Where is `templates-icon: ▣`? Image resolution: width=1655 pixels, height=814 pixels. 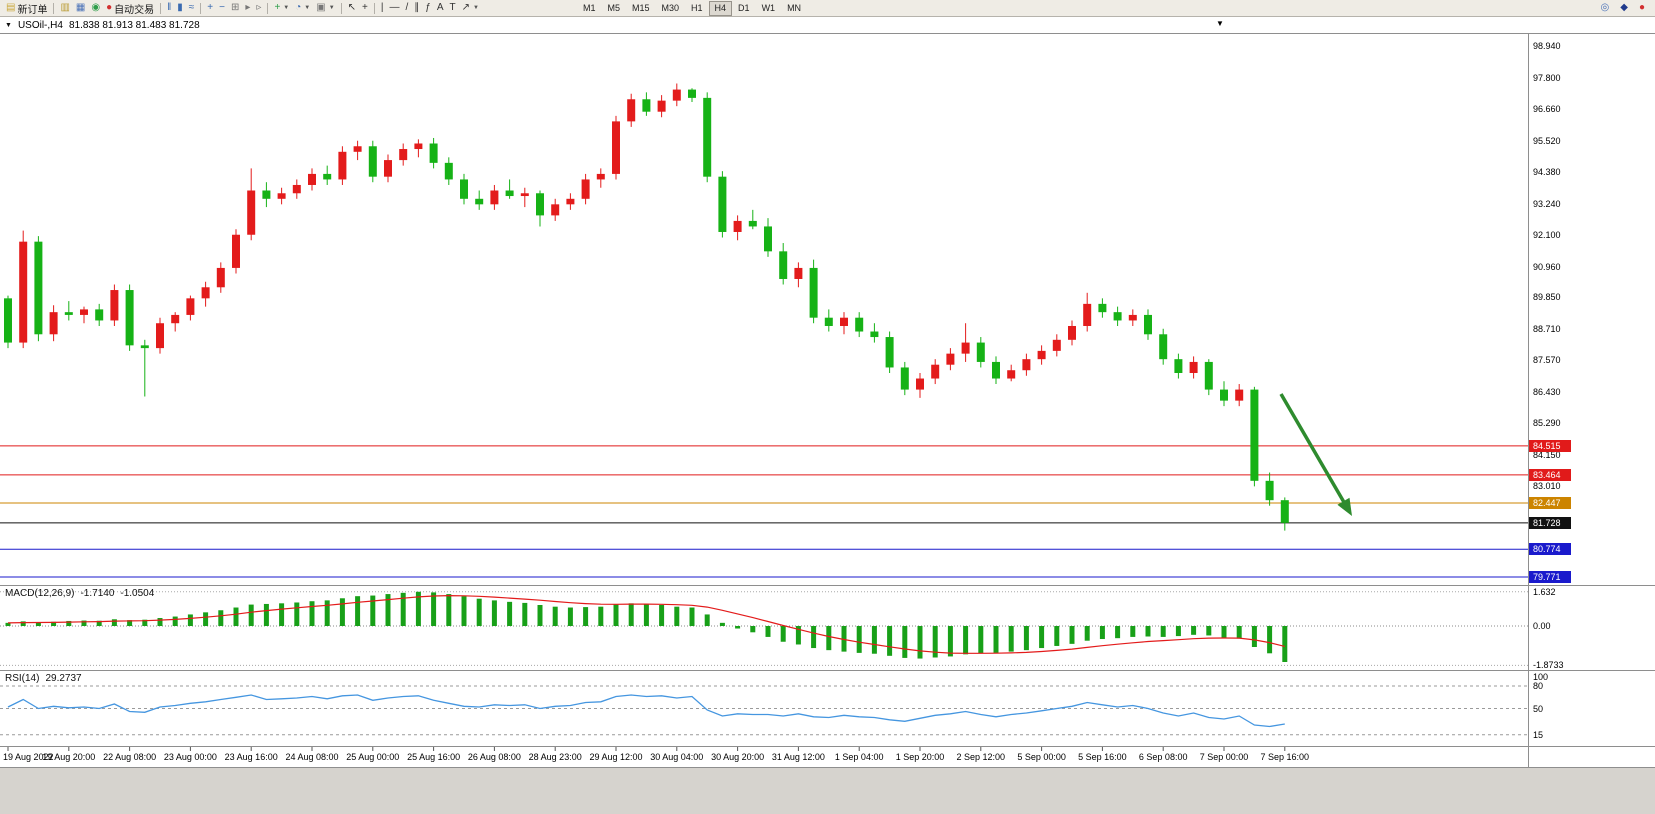 templates-icon: ▣ is located at coordinates (321, 7).